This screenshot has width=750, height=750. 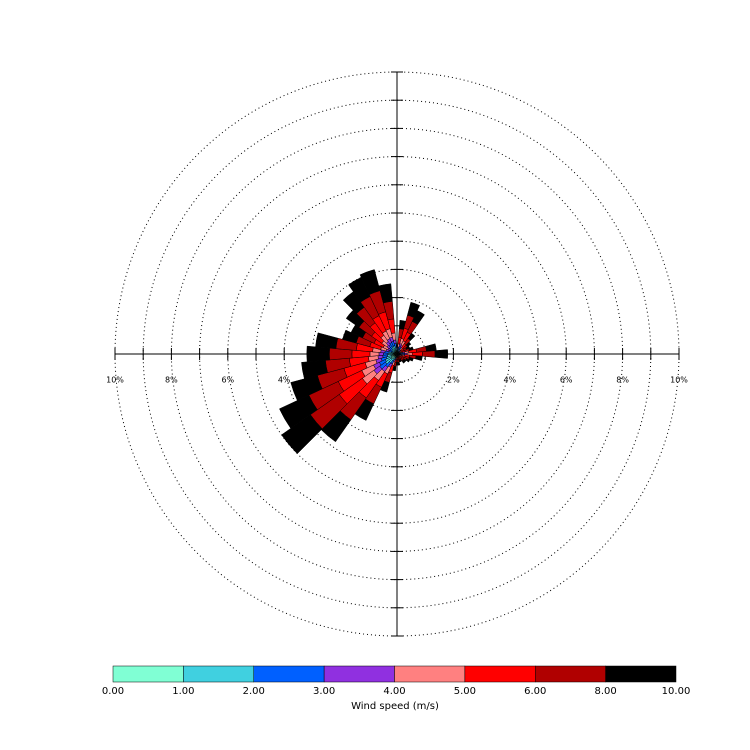 I want to click on colorbar-tick-label: 2.00, so click(x=254, y=691).